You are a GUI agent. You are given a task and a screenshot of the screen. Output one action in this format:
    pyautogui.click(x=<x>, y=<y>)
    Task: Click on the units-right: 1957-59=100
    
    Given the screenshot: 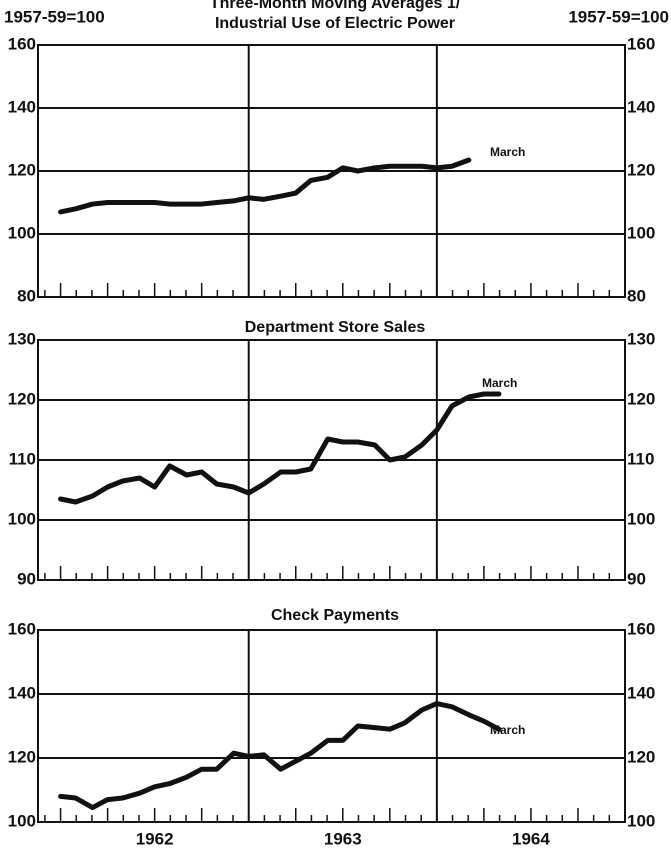 What is the action you would take?
    pyautogui.click(x=618, y=16)
    